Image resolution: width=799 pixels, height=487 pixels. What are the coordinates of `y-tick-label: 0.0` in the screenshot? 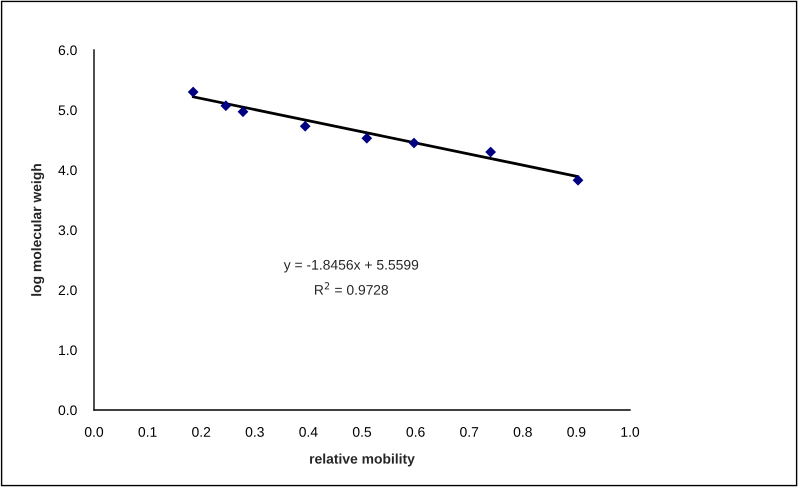 It's located at (67, 410).